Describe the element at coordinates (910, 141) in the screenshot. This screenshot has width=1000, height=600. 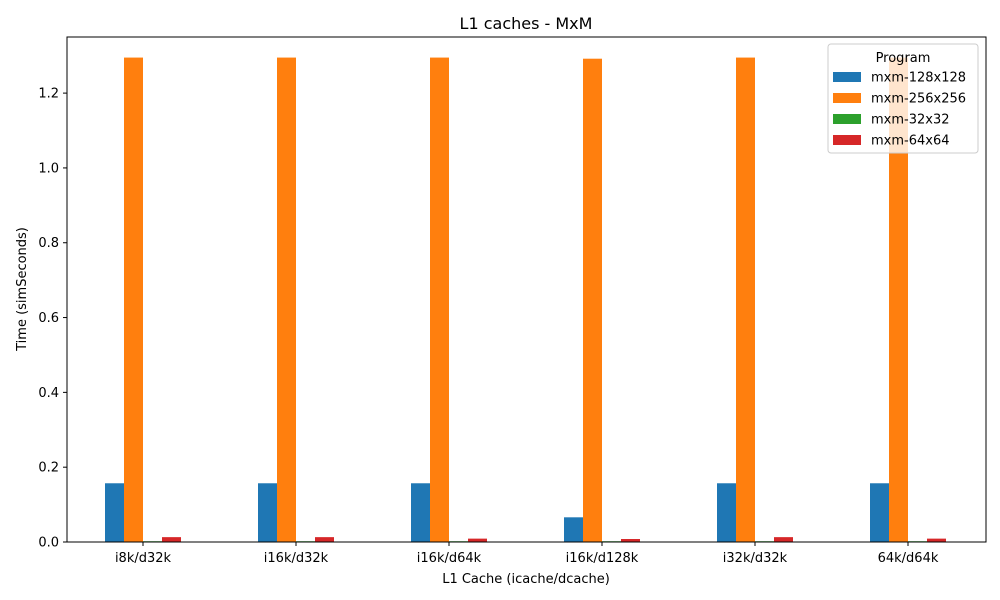
I see `legend-label-mxm-64x64: mxm-64x64` at that location.